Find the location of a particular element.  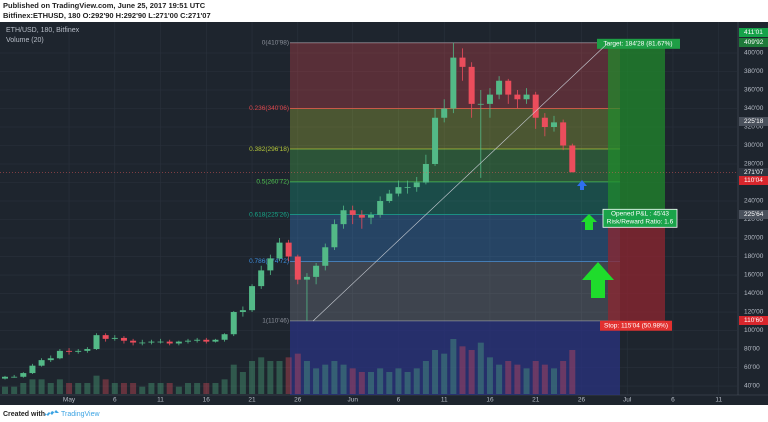

fib-label: 0.5(260'72) is located at coordinates (272, 182).